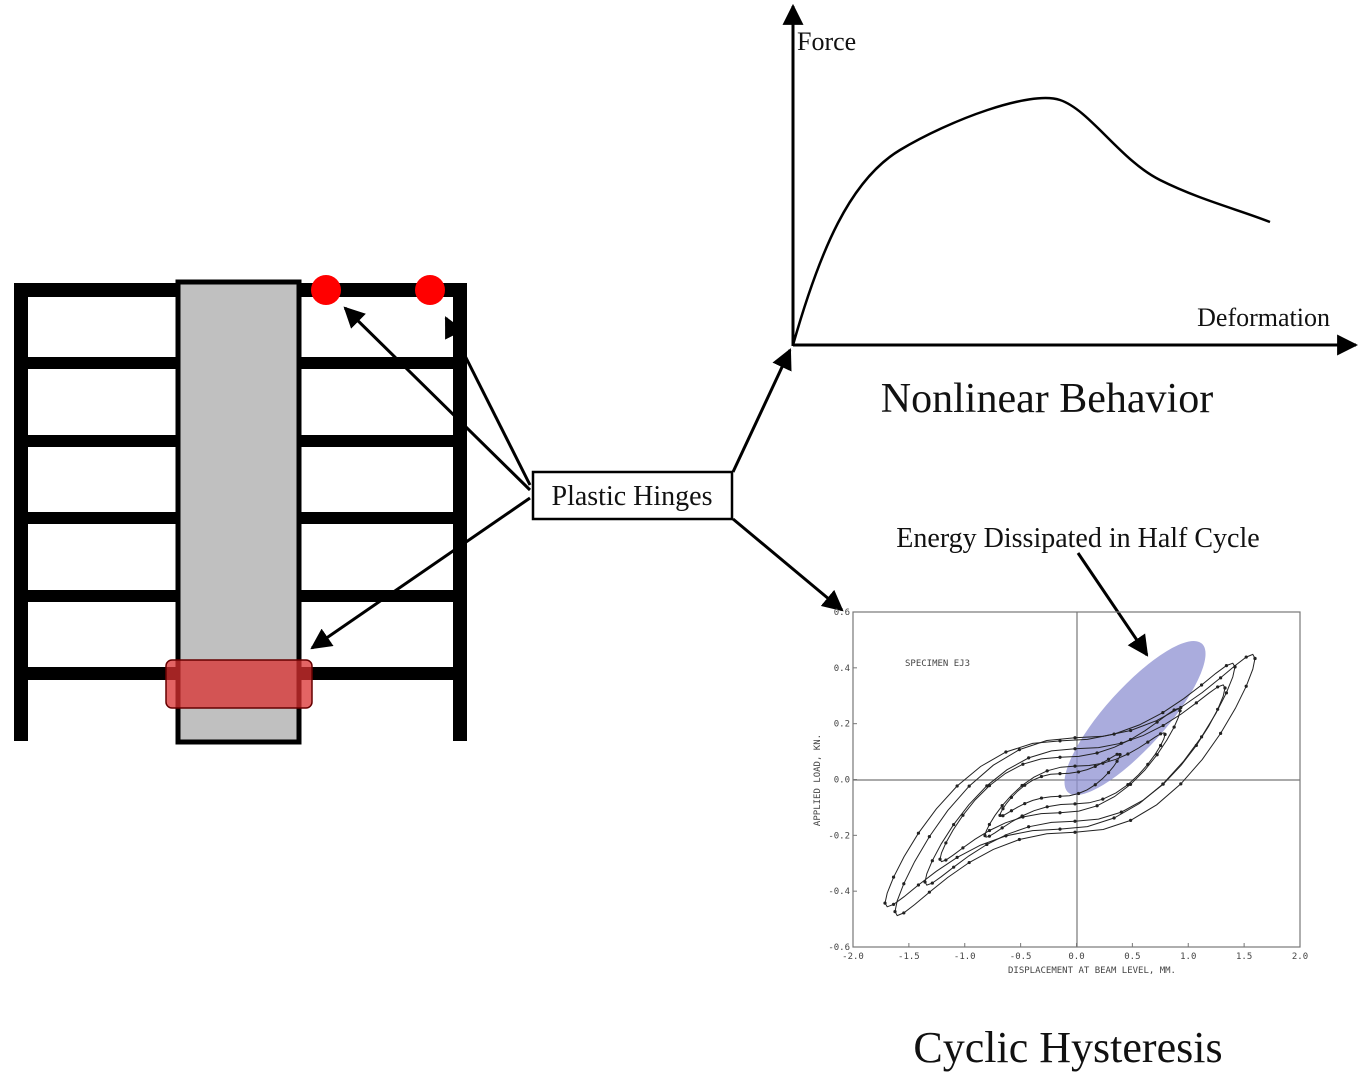 The image size is (1358, 1073). Describe the element at coordinates (842, 613) in the screenshot. I see `y-tick-label: 0.6` at that location.